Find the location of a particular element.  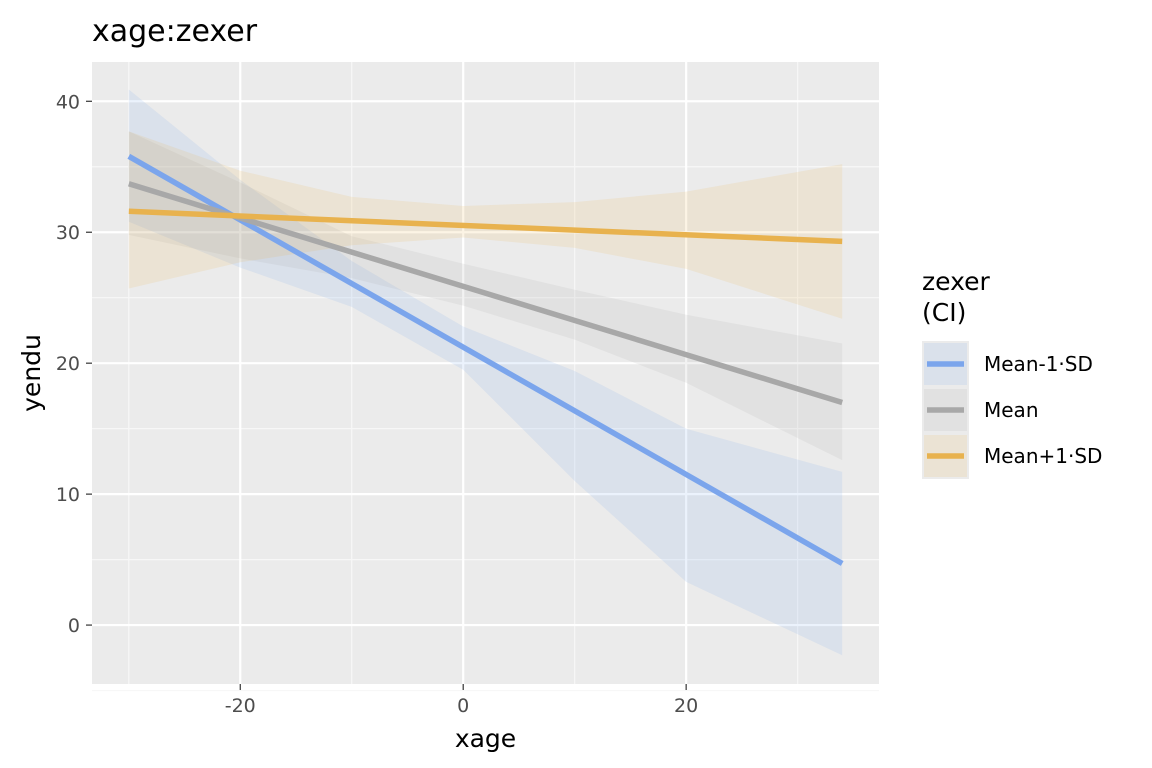

y-tick-label: 10 is located at coordinates (68, 495).